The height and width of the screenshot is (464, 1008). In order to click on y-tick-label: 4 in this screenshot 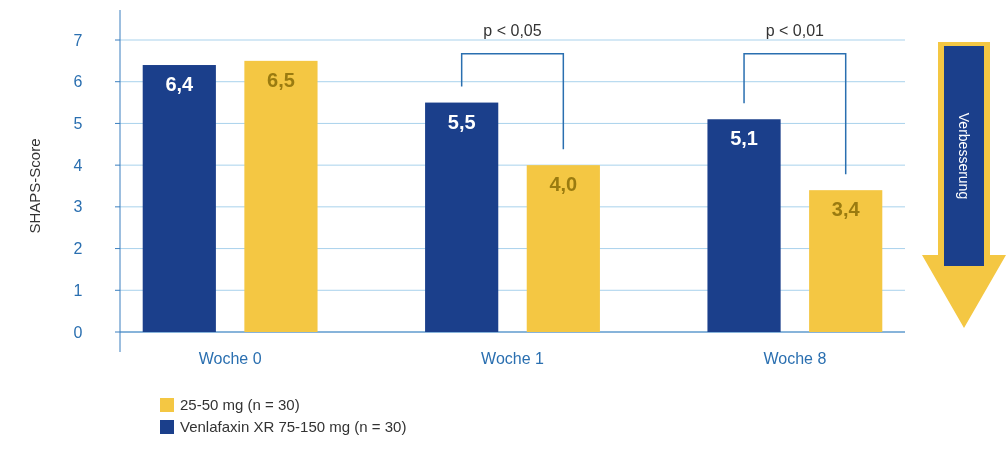, I will do `click(78, 165)`.